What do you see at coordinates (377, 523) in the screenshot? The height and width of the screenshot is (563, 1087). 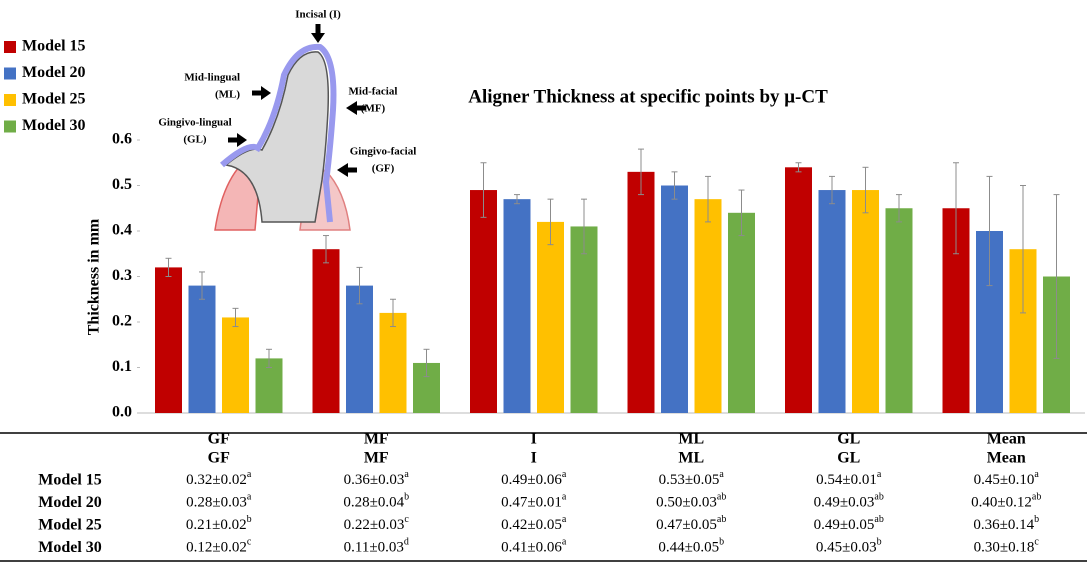 I see `table-cell: 0.22±0.03c` at bounding box center [377, 523].